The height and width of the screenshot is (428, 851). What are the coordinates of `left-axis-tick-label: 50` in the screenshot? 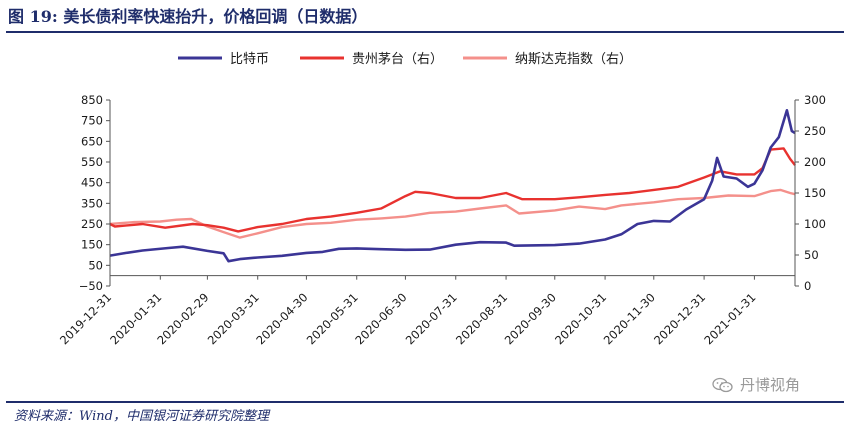 It's located at (95, 265).